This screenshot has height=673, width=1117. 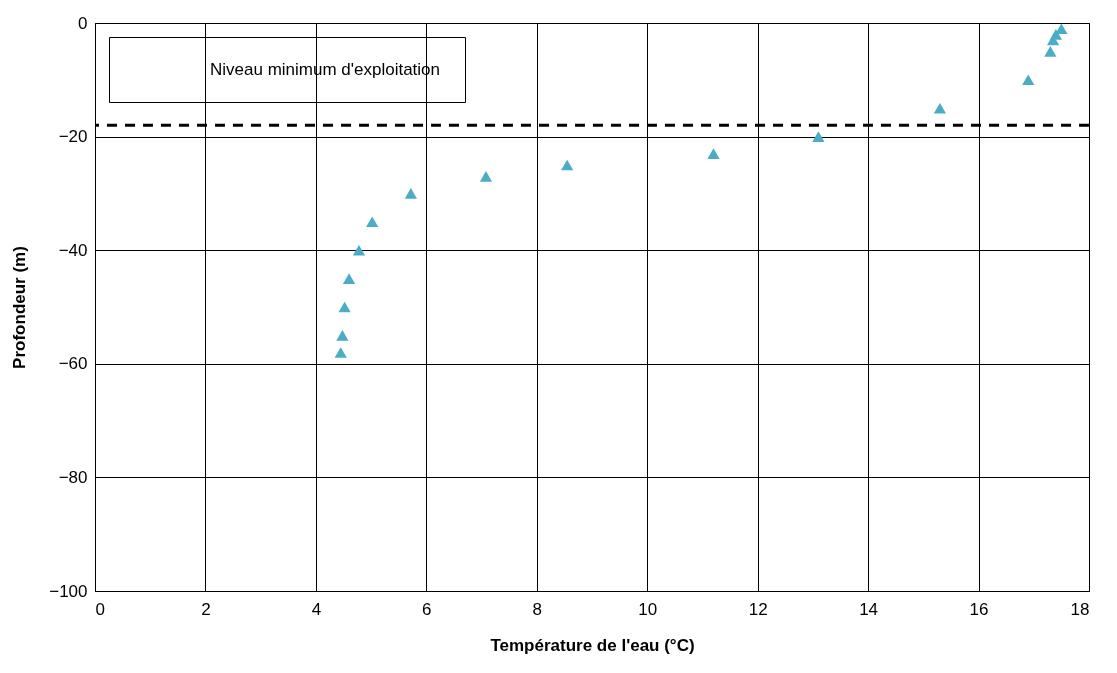 I want to click on y-tick-label: −80, so click(x=73, y=477).